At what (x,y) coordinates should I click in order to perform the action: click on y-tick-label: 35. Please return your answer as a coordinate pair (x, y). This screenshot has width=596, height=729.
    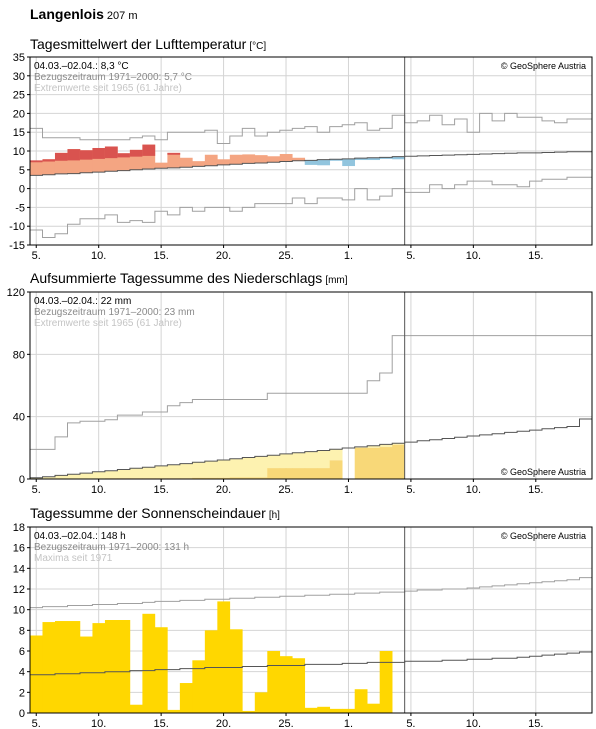
    Looking at the image, I should click on (19, 58).